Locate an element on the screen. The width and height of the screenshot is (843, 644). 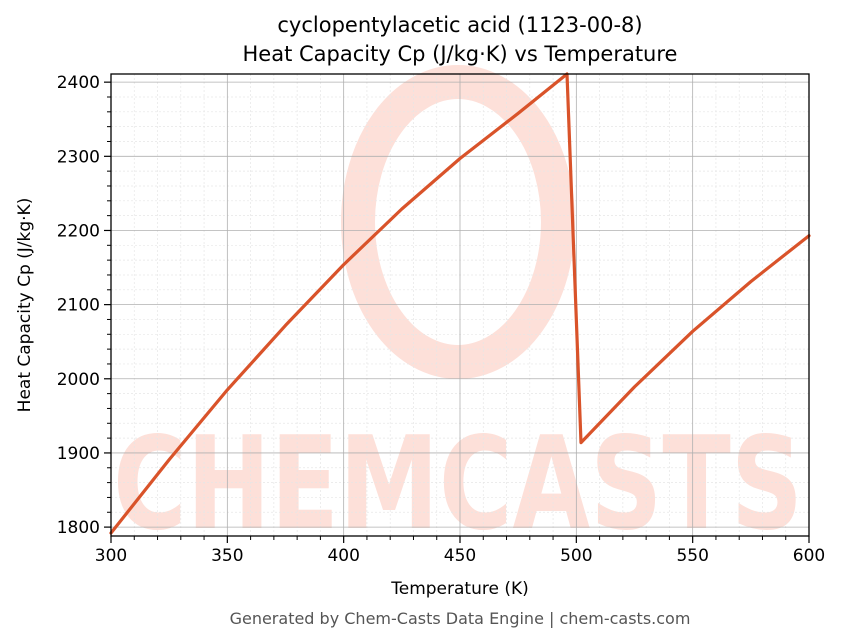
y-tick-label: 2300 is located at coordinates (78, 157).